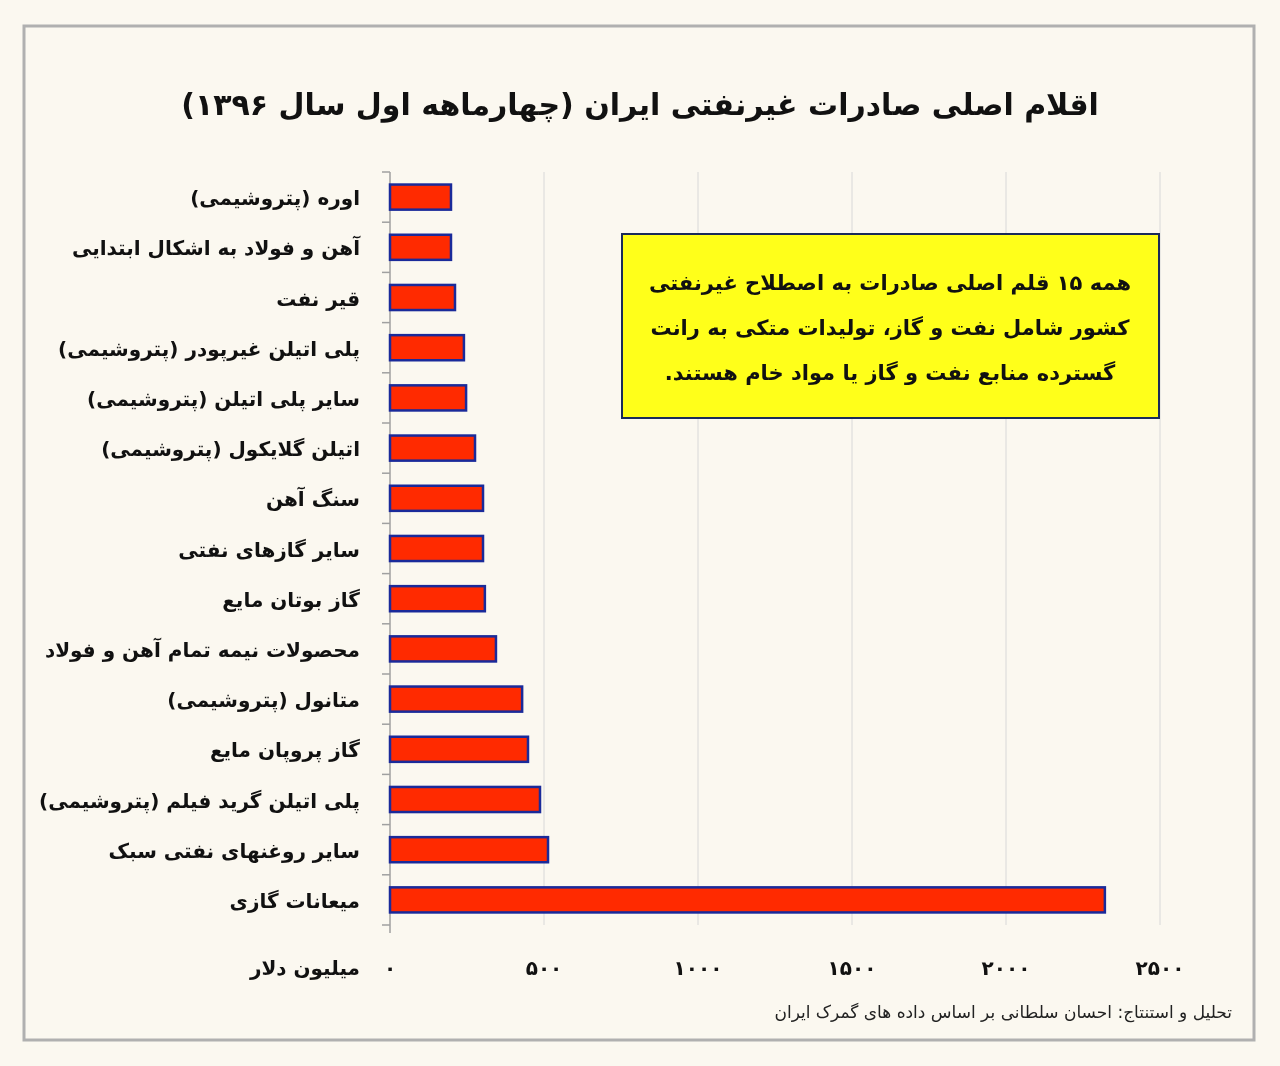 The height and width of the screenshot is (1066, 1280). I want to click on chart-title: اقلام اصلی صادرات غیرنفتی ایران (چهارماهه اول سال ۱۳۹۶), so click(640, 105).